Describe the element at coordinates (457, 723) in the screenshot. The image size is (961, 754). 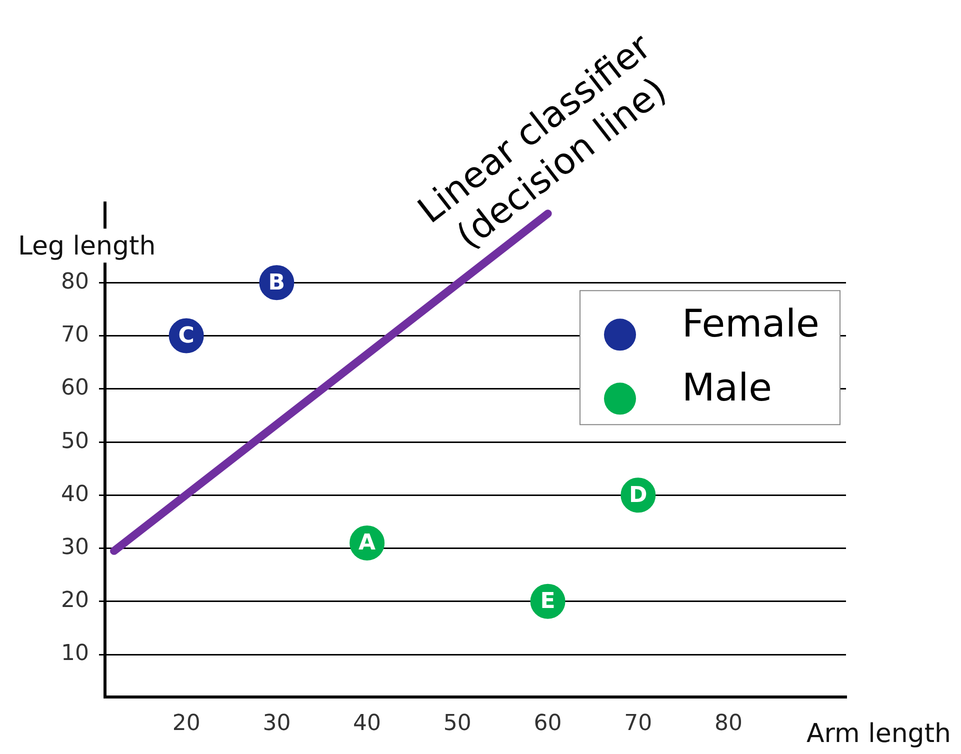
I see `x-tick-label: 50` at that location.